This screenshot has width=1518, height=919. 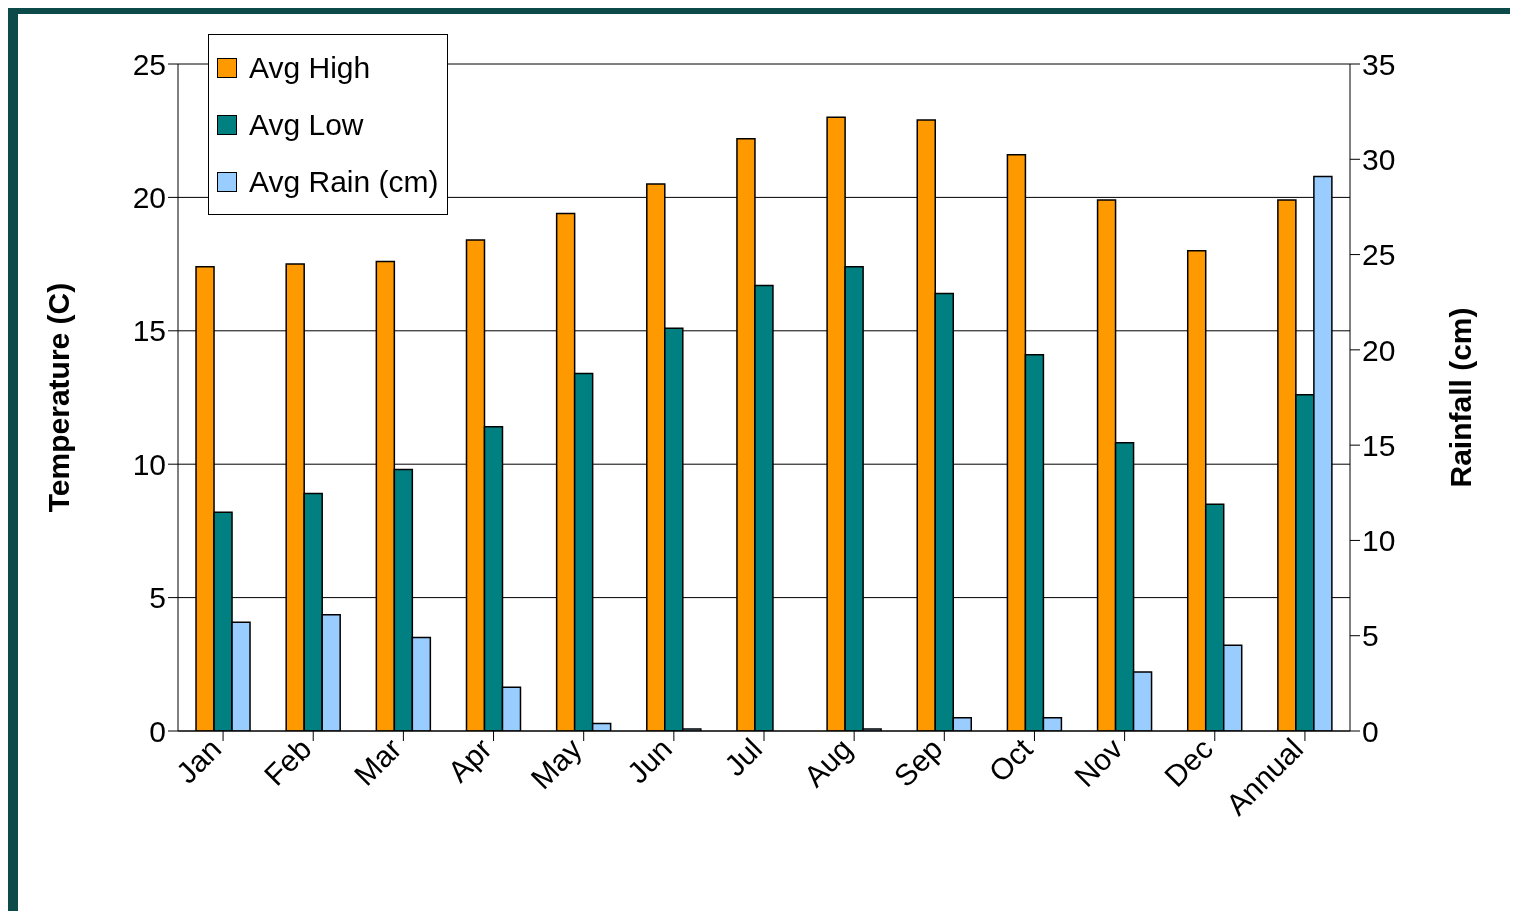 I want to click on y2-tick-label: 0, so click(x=1370, y=731).